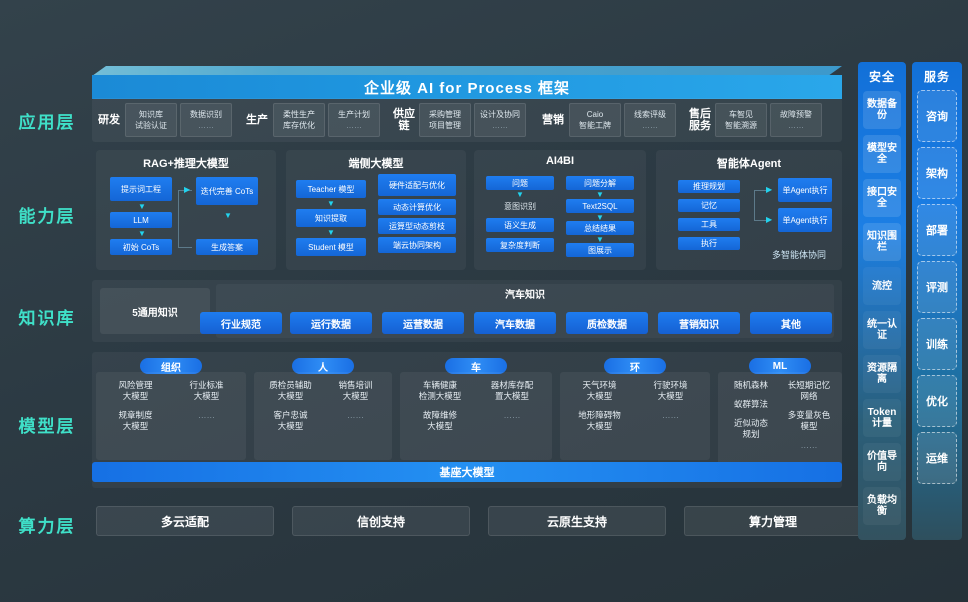 Image resolution: width=968 pixels, height=602 pixels. I want to click on service-item: 训练, so click(937, 344).